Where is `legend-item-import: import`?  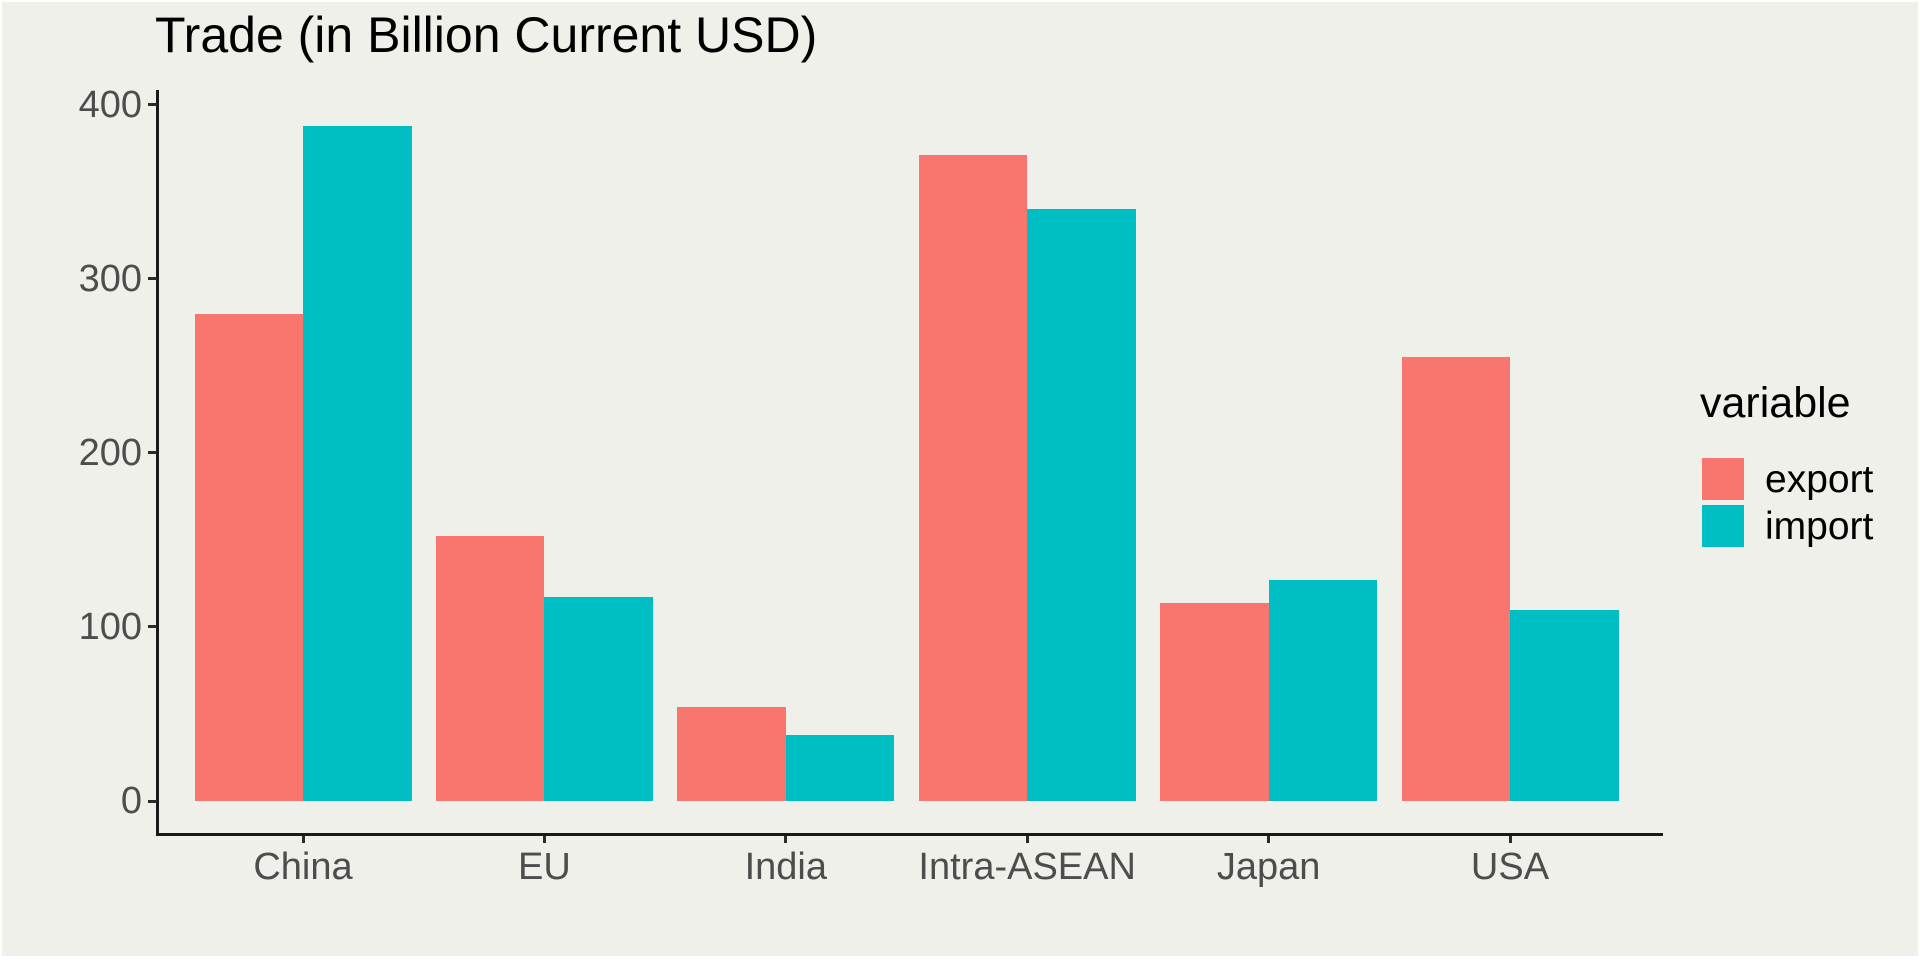 legend-item-import: import is located at coordinates (1787, 526).